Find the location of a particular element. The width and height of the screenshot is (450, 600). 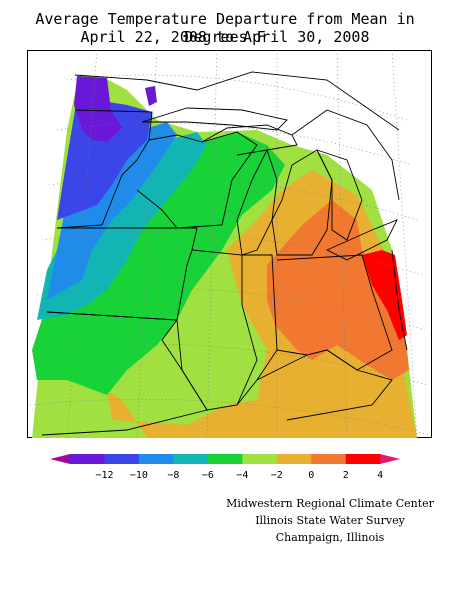

legend-tick-label: −12 is located at coordinates (104, 475).